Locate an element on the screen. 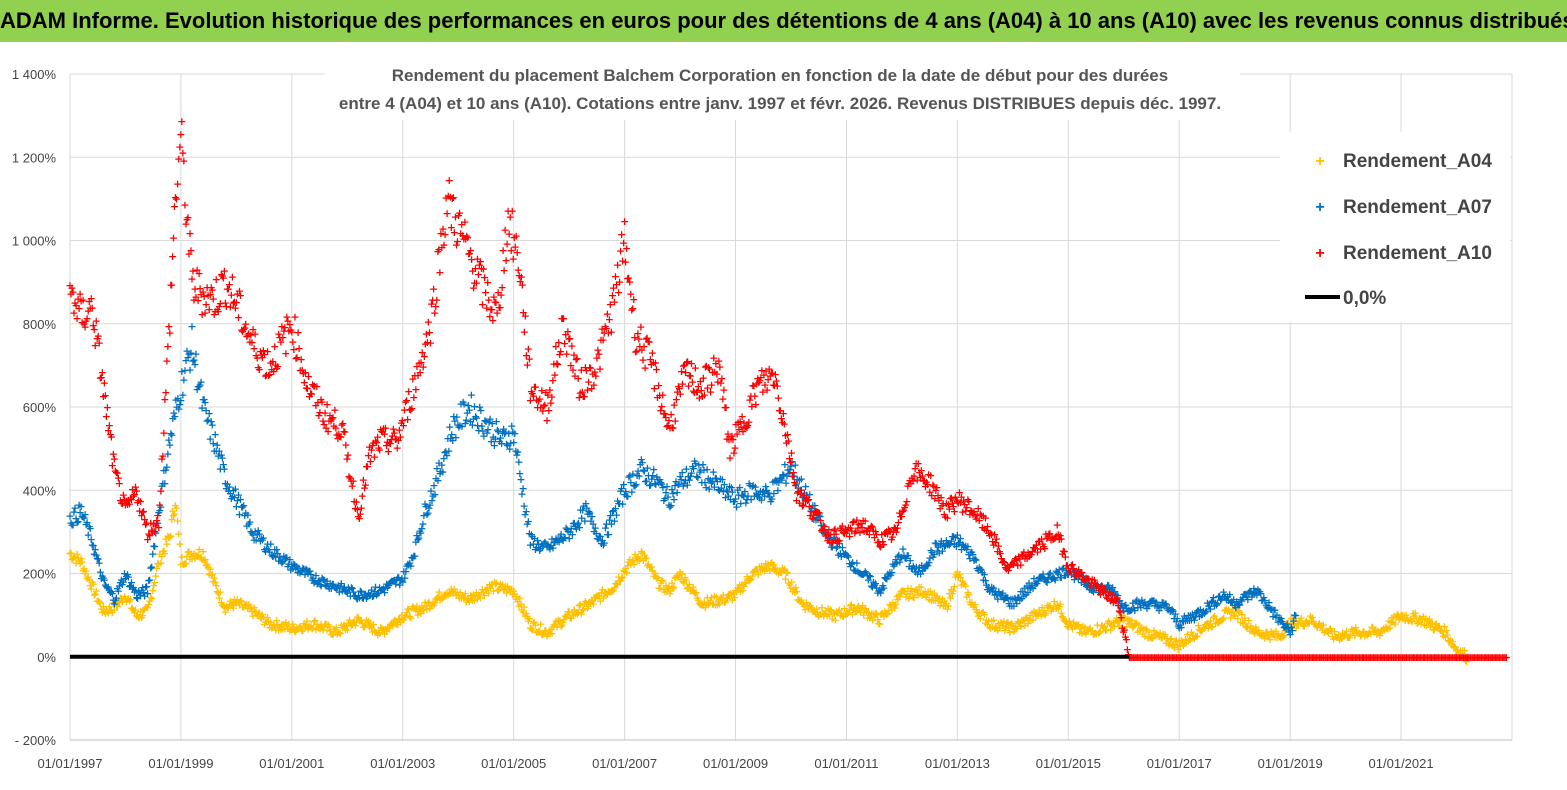  legend-label-a10: Rendement_A10 is located at coordinates (1417, 253).